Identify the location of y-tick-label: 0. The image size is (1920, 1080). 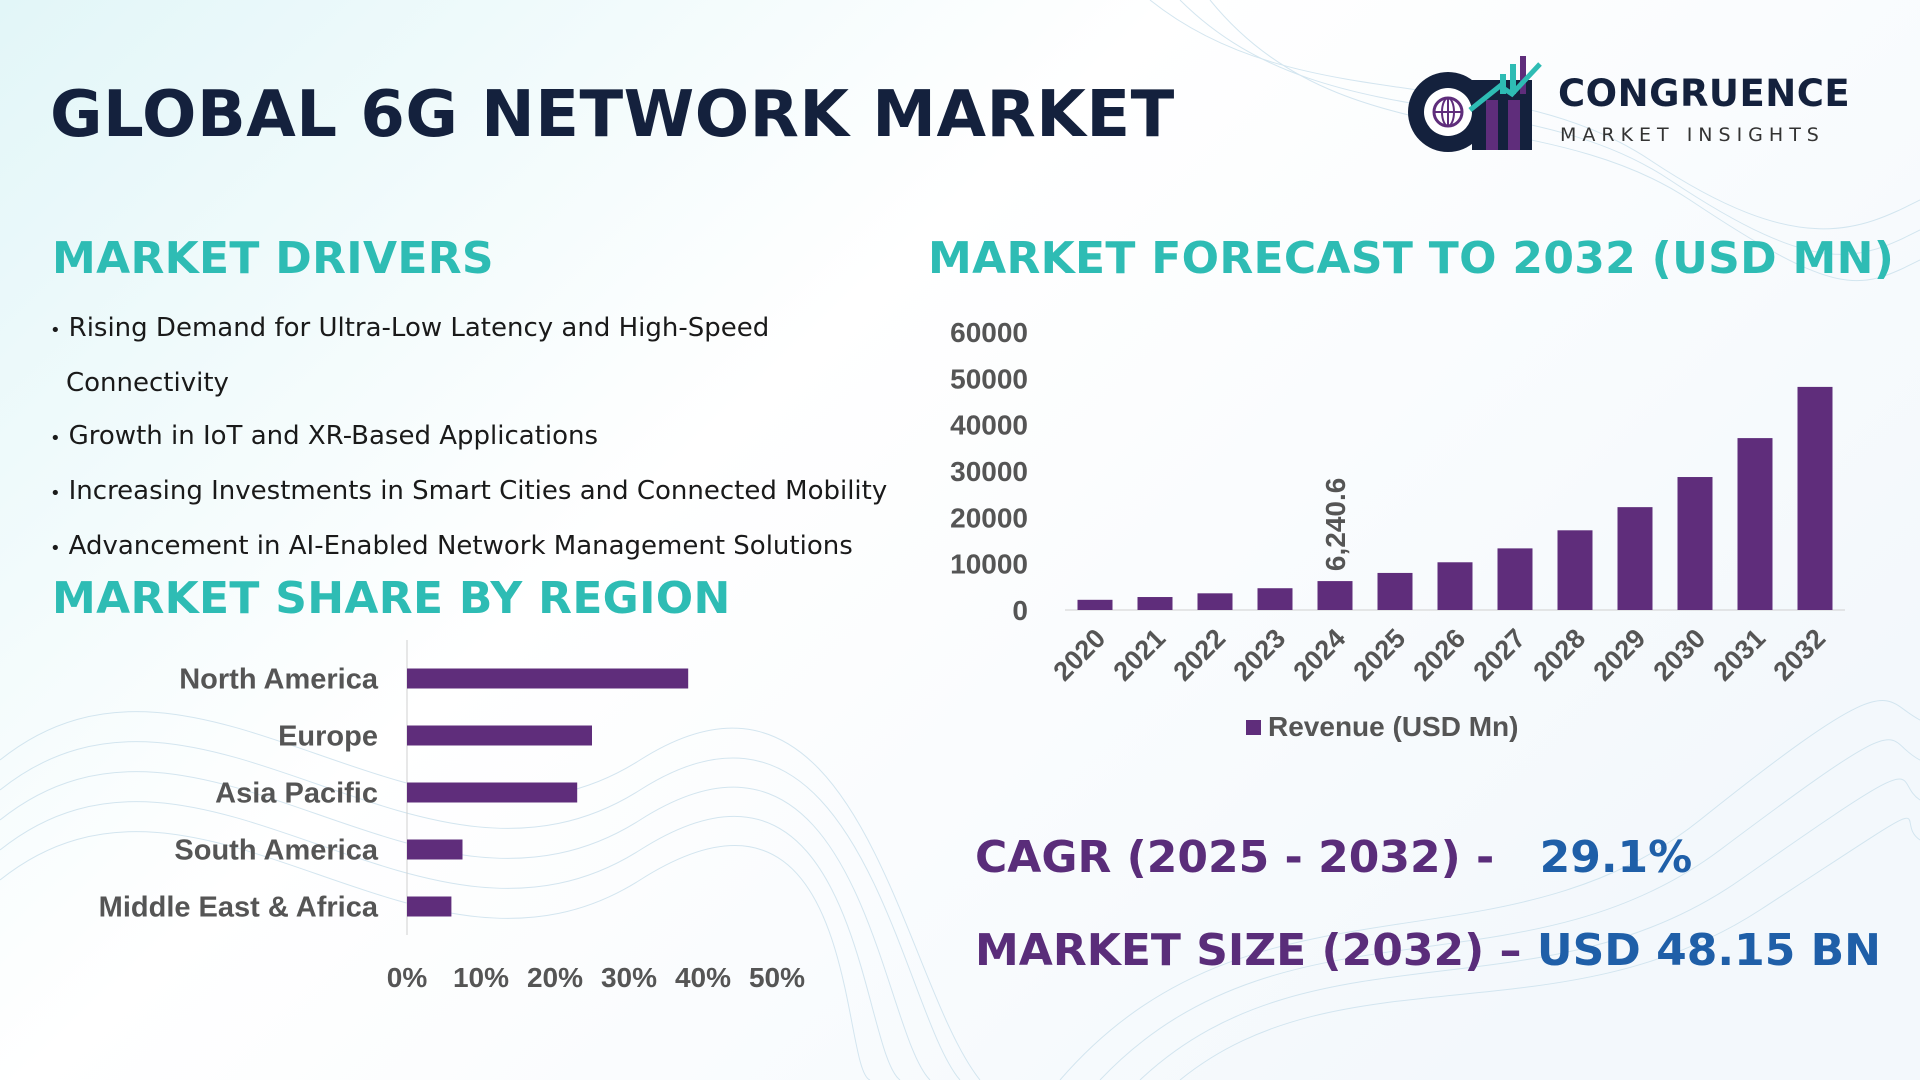
(1020, 610).